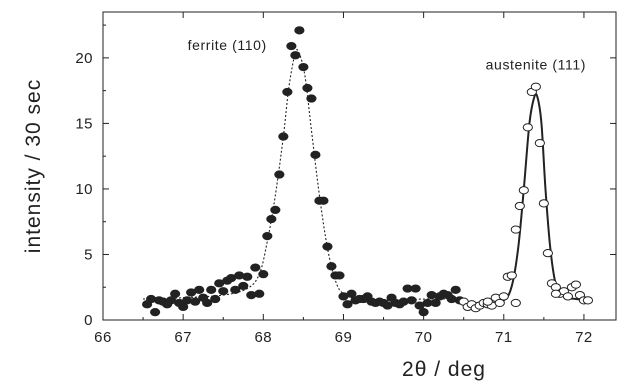  Describe the element at coordinates (504, 337) in the screenshot. I see `x-tick-label: 71` at that location.